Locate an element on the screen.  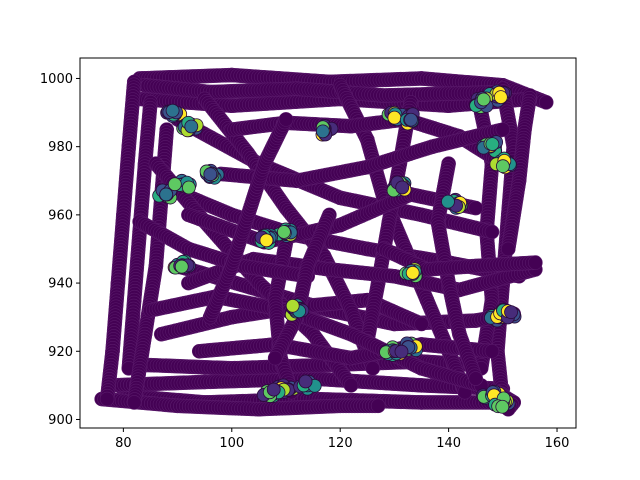
y-tick-label: 920 is located at coordinates (60, 352).